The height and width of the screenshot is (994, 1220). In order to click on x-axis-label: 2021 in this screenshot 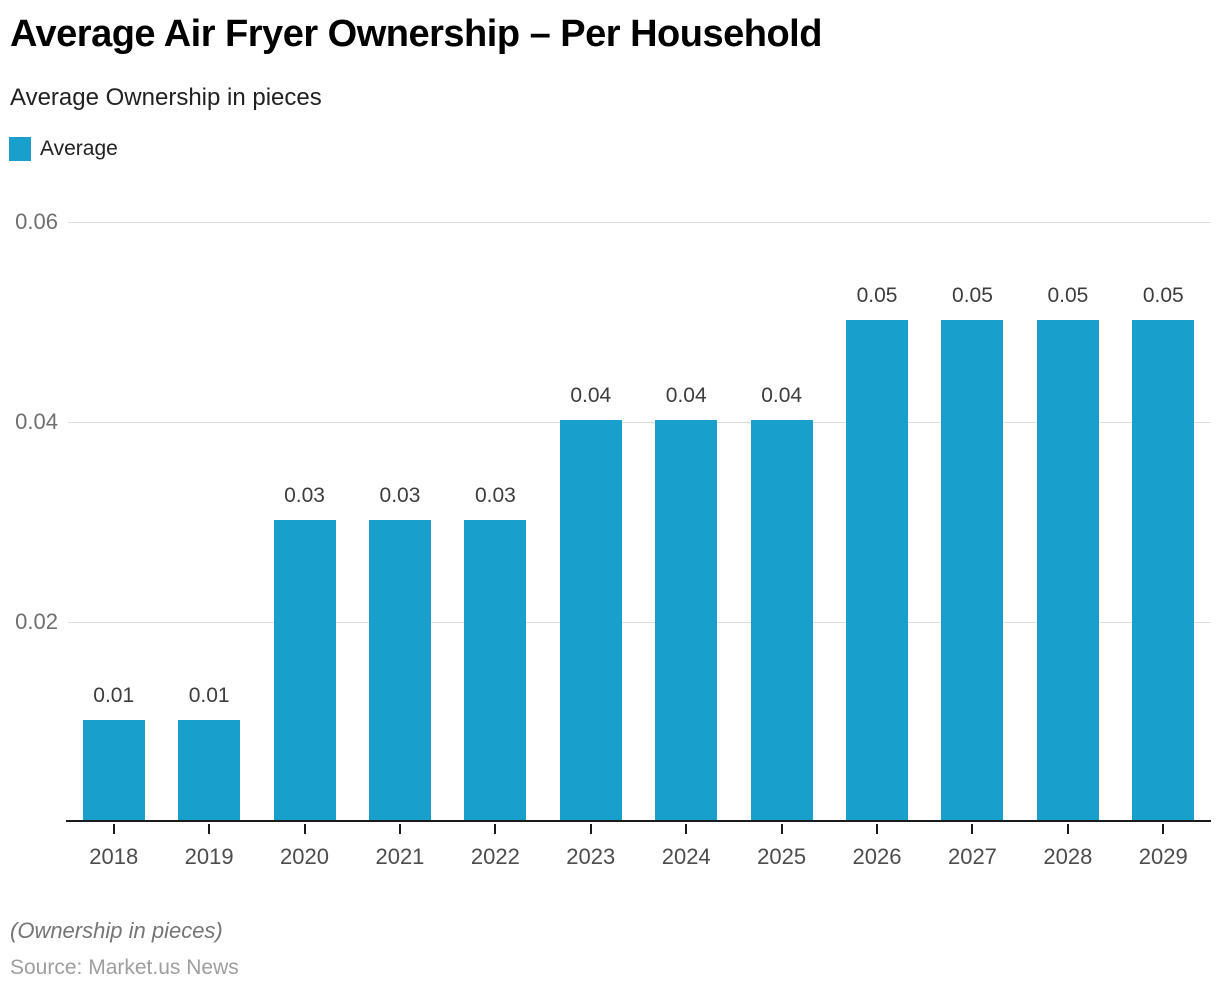, I will do `click(400, 856)`.